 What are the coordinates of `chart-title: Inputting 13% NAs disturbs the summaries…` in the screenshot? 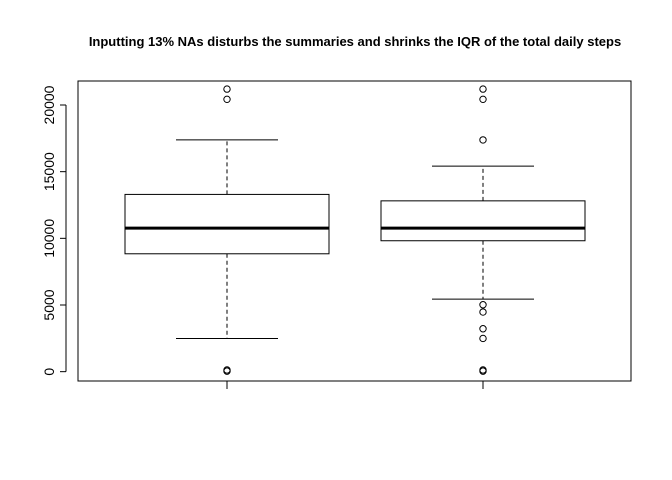 It's located at (355, 41).